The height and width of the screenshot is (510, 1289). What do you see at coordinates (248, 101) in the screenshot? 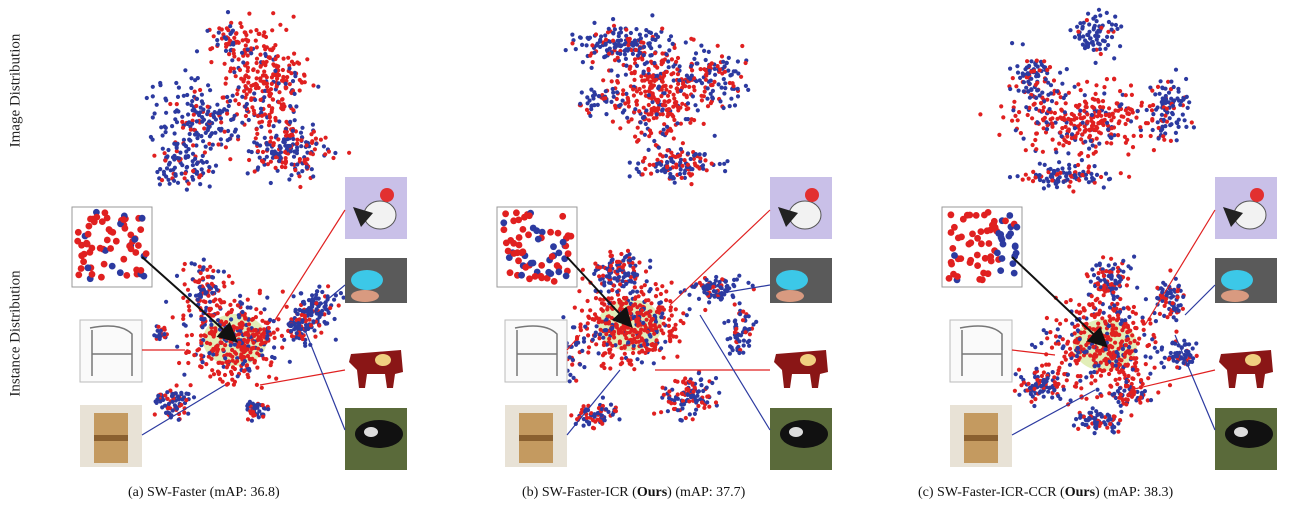
I see `scatter-image-a` at bounding box center [248, 101].